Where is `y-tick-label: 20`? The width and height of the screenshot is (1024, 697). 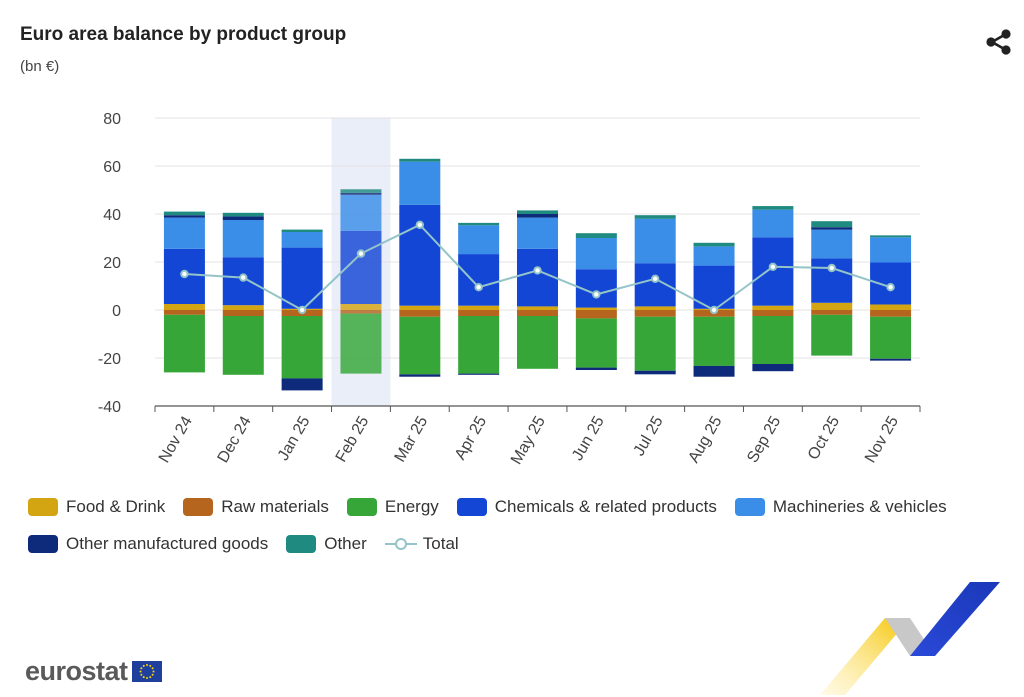 y-tick-label: 20 is located at coordinates (112, 263).